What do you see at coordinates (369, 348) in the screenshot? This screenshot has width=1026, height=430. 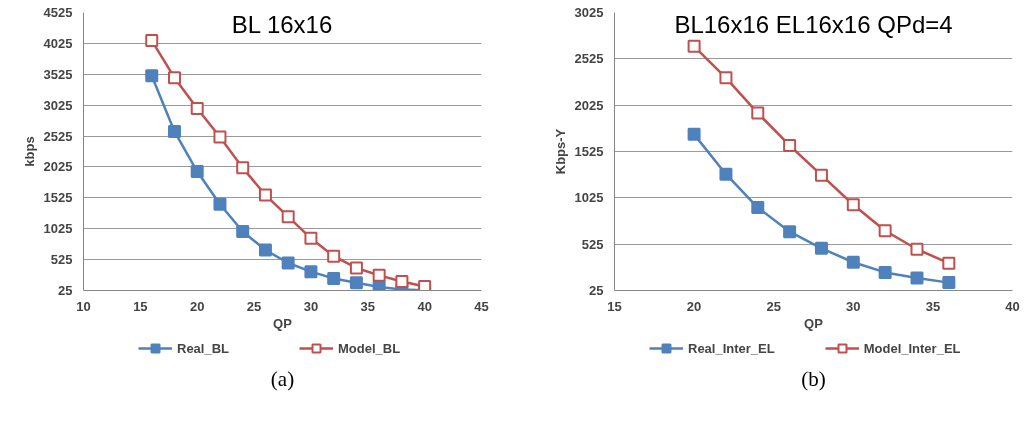 I see `legend-label: Model_BL` at bounding box center [369, 348].